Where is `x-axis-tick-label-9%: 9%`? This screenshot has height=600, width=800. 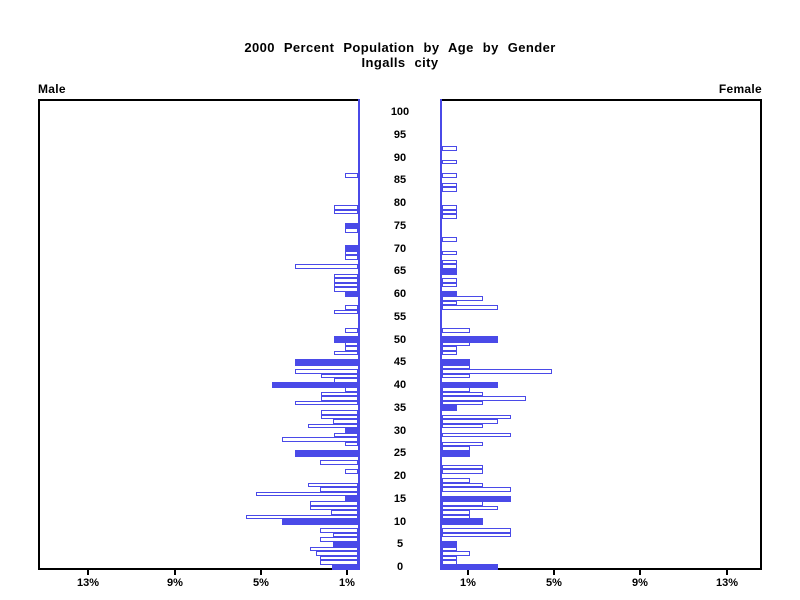
x-axis-tick-label-9%: 9% is located at coordinates (175, 583).